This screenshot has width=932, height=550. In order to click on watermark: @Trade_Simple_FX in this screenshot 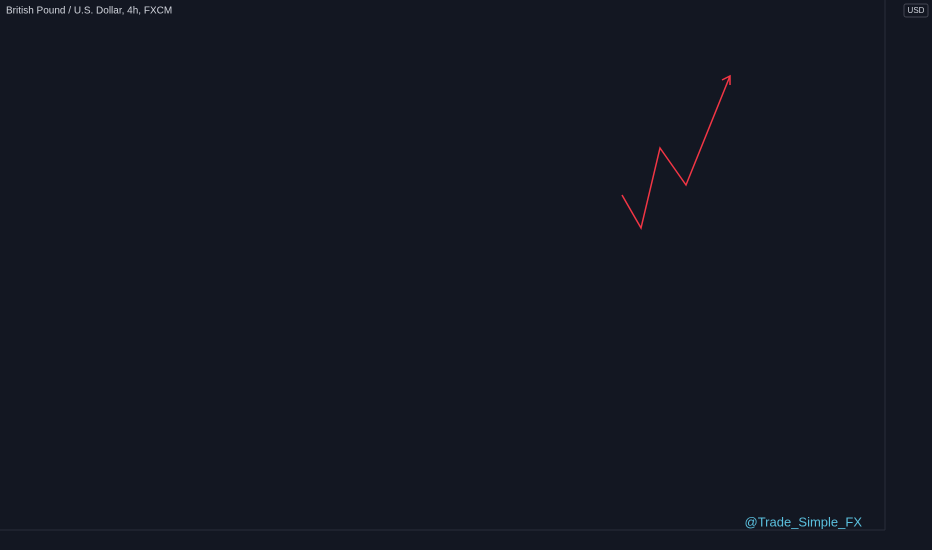, I will do `click(804, 521)`.